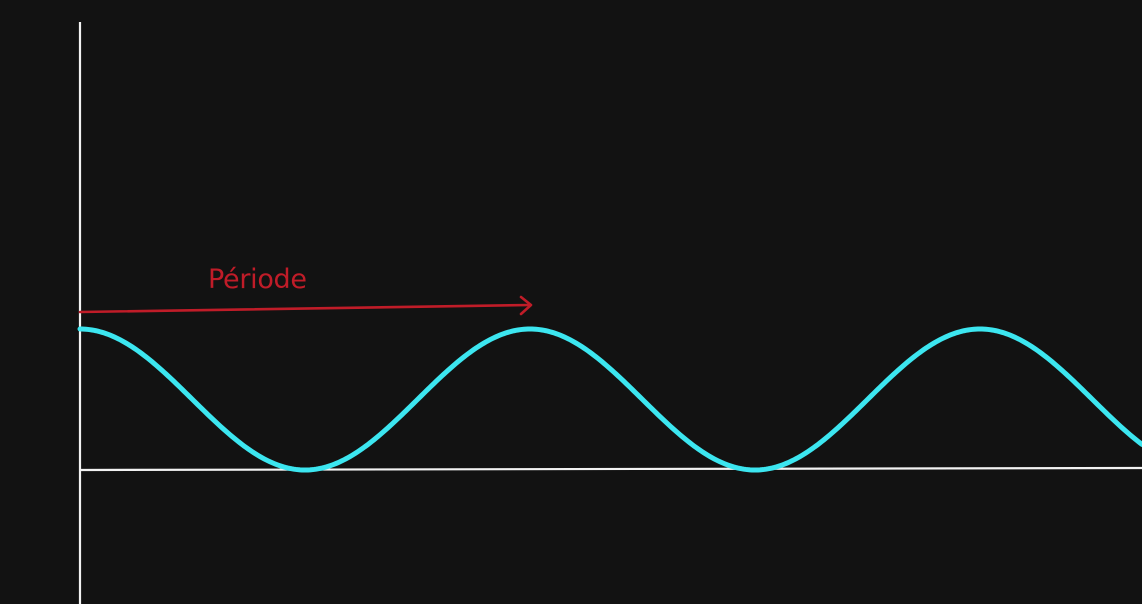 The width and height of the screenshot is (1142, 604). I want to click on period-arrow, so click(305, 308).